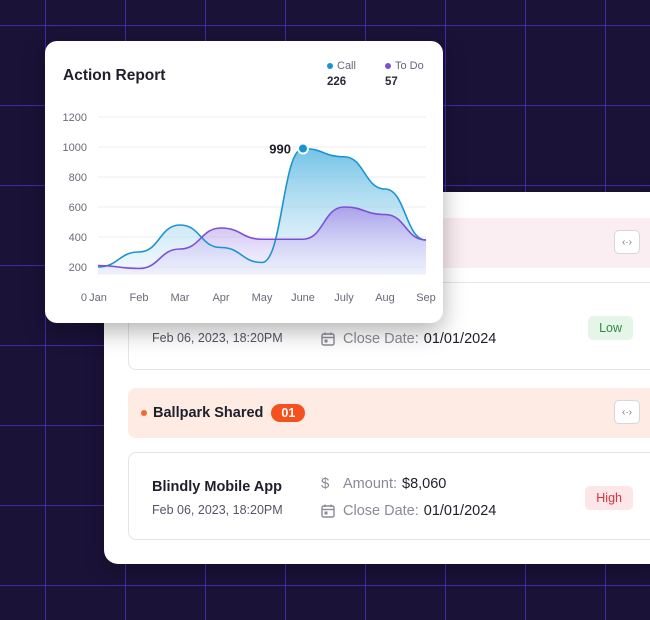 The height and width of the screenshot is (620, 650). I want to click on x-tick-label: May, so click(262, 298).